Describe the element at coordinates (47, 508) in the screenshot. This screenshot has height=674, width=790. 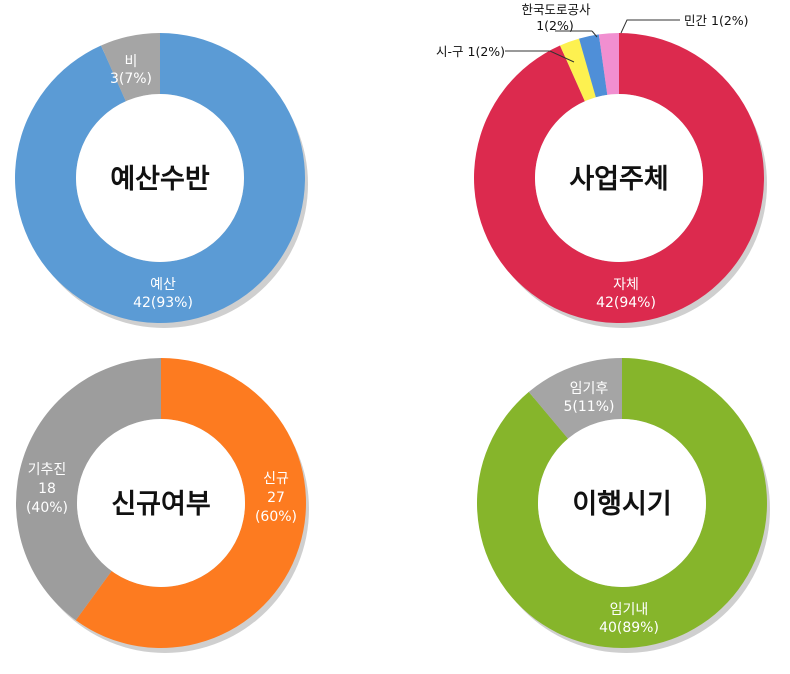
I see `segment-percent: (40%)` at that location.